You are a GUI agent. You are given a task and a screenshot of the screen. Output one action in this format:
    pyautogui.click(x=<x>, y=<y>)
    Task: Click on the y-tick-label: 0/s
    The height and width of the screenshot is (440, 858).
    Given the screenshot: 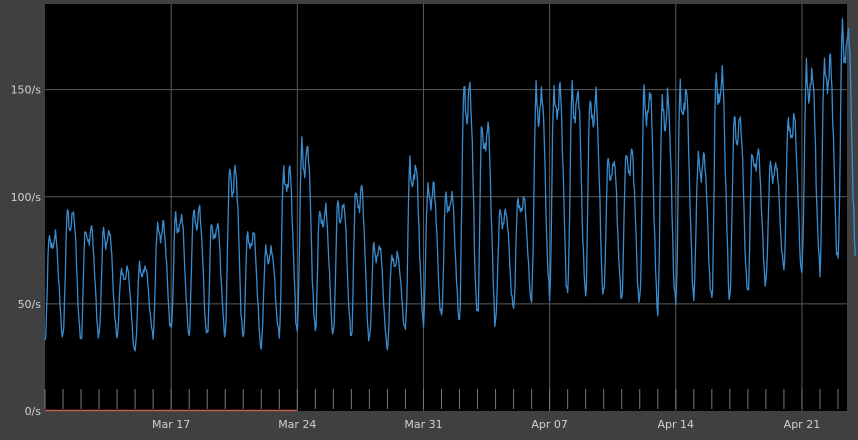 What is the action you would take?
    pyautogui.click(x=33, y=411)
    